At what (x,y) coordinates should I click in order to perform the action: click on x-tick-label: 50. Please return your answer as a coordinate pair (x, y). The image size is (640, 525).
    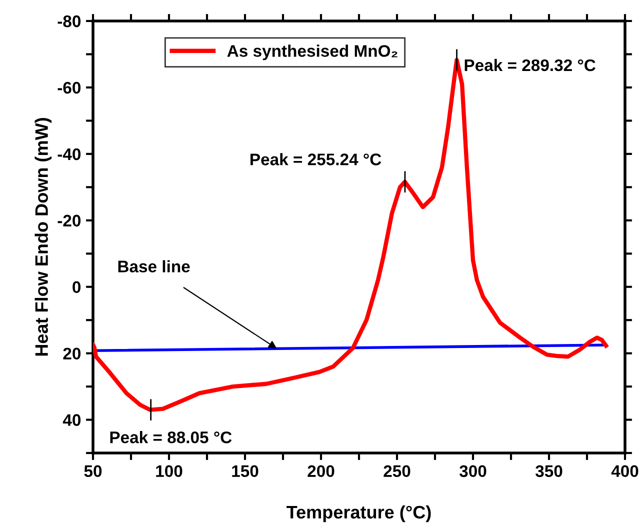
    Looking at the image, I should click on (93, 471).